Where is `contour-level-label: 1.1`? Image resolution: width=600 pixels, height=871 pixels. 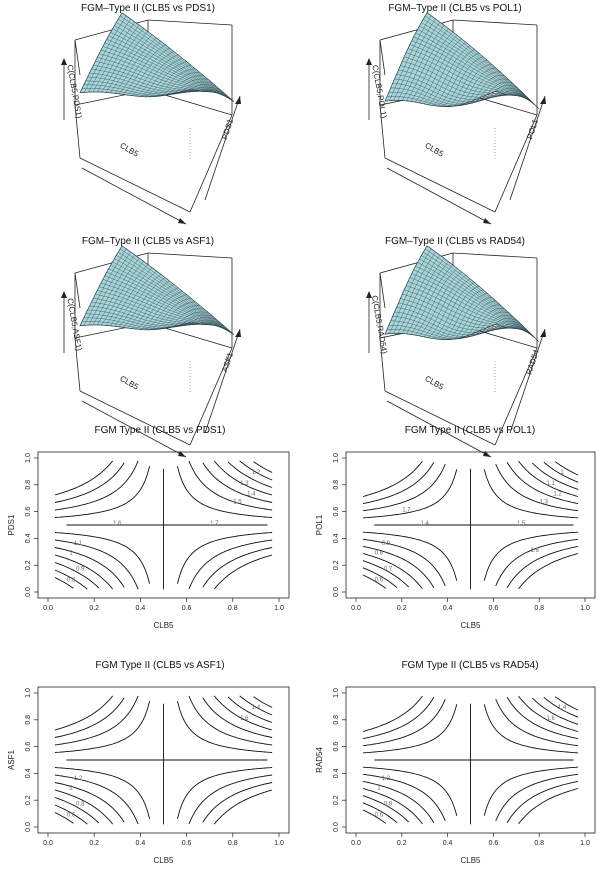
contour-level-label: 1.1 is located at coordinates (550, 484).